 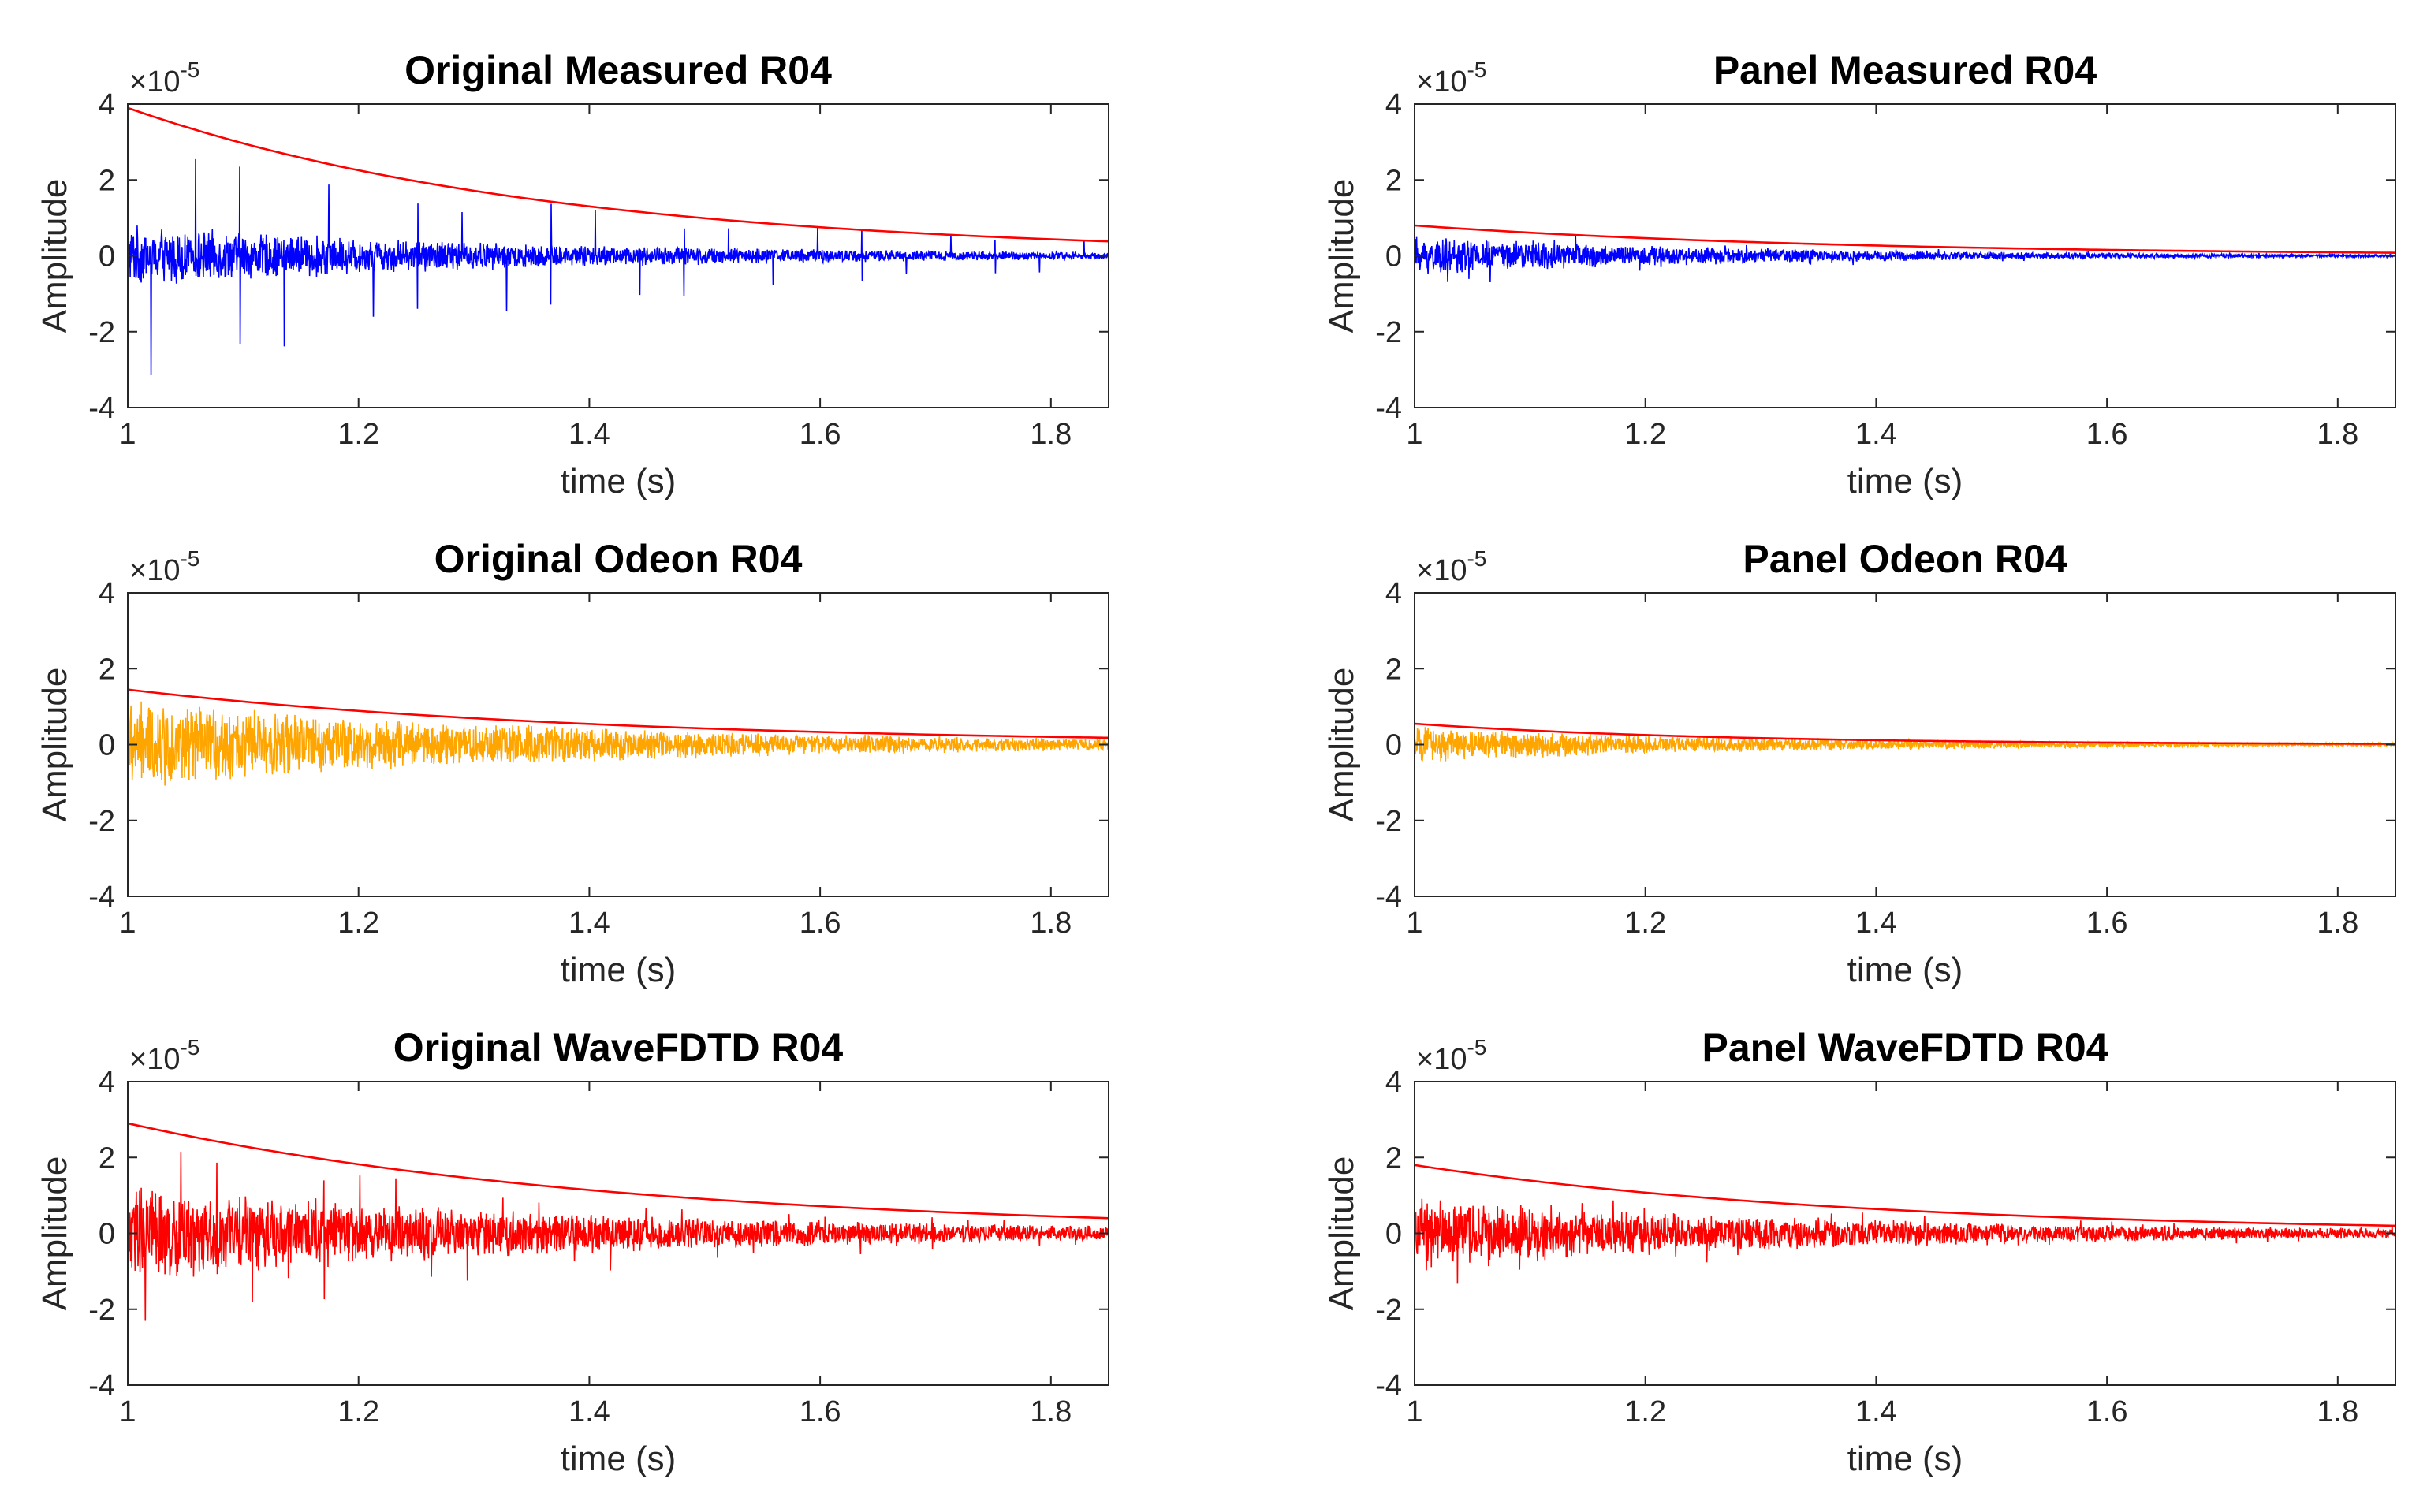 I want to click on chart-panel-odeon-ylabel: Amplitude, so click(x=1341, y=745).